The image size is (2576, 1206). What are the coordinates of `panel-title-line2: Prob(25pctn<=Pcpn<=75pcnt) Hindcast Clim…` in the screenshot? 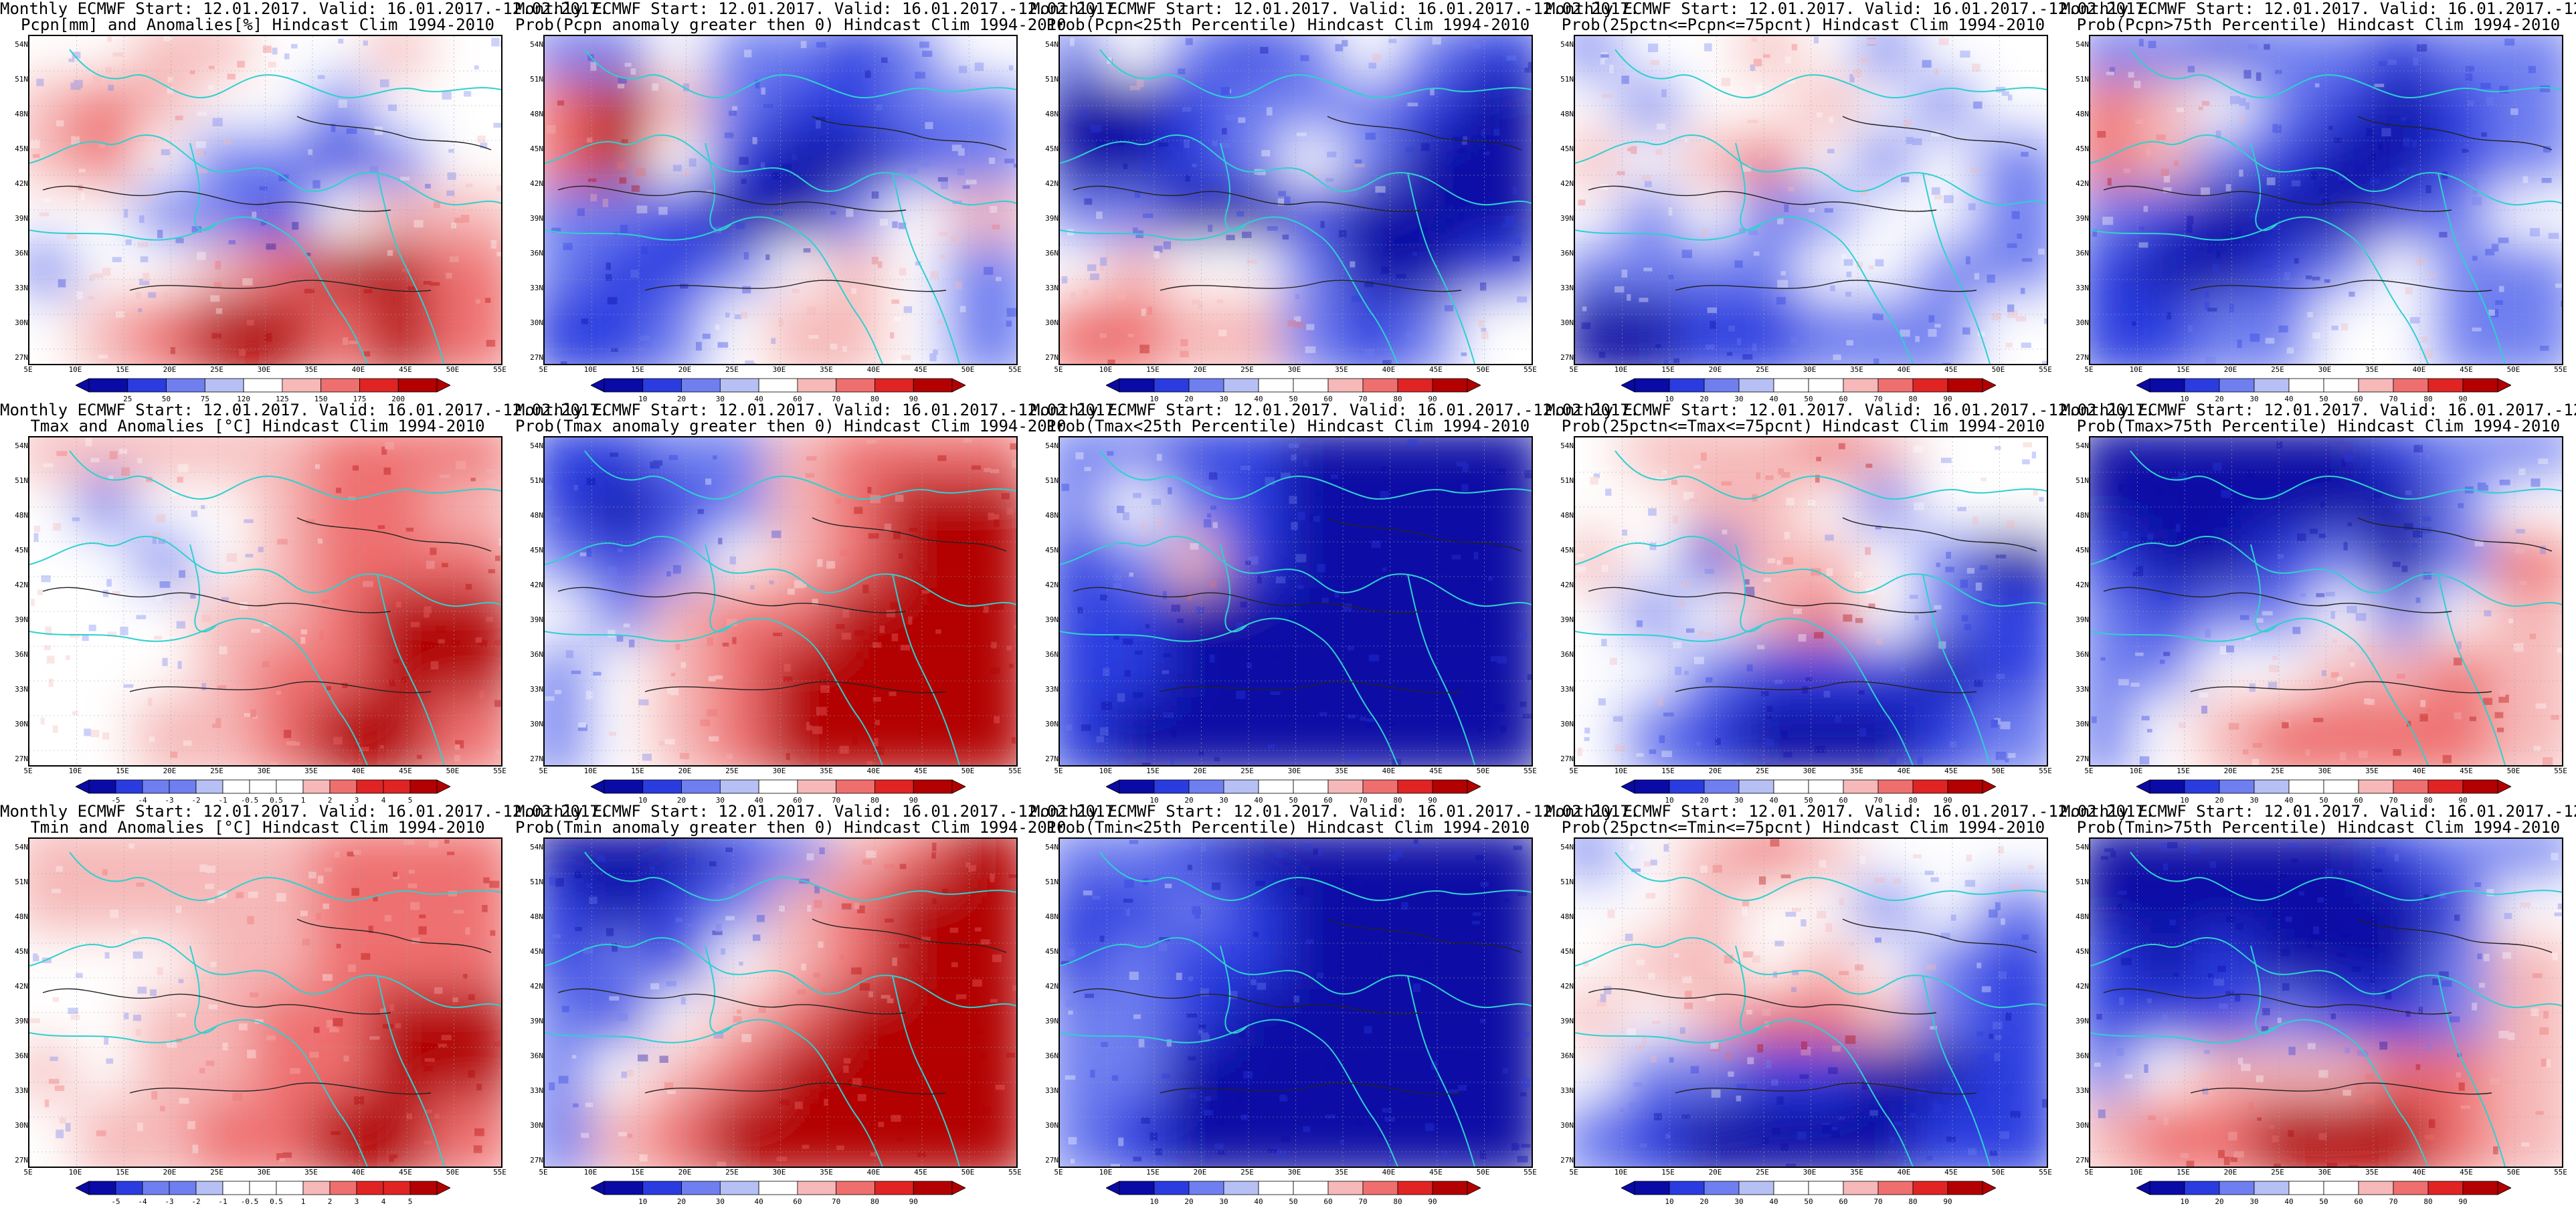 It's located at (1803, 24).